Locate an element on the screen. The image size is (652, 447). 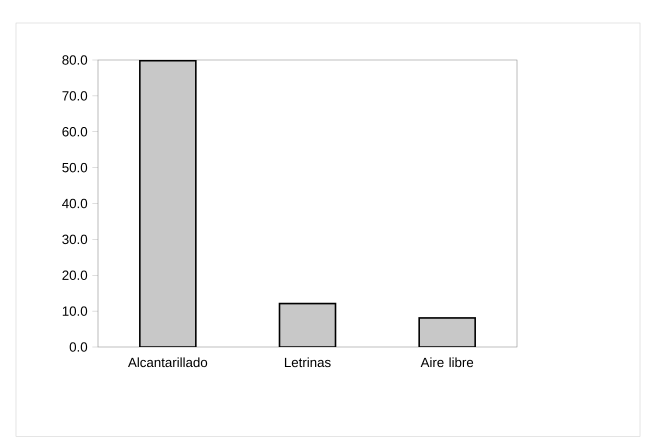
y-tick-label: 70.0 is located at coordinates (75, 96).